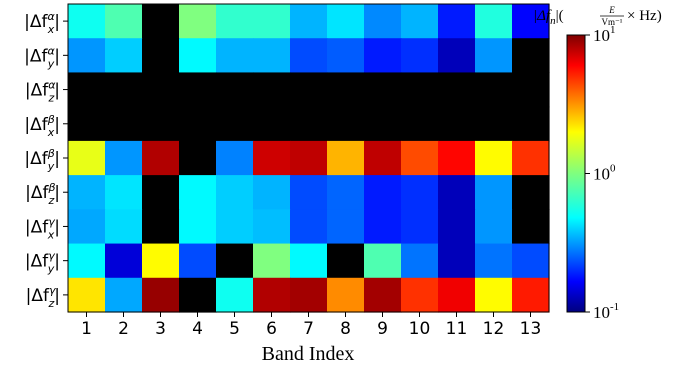 This screenshot has width=691, height=371. I want to click on y-tick-label: |Δfγ x|, so click(42, 228).